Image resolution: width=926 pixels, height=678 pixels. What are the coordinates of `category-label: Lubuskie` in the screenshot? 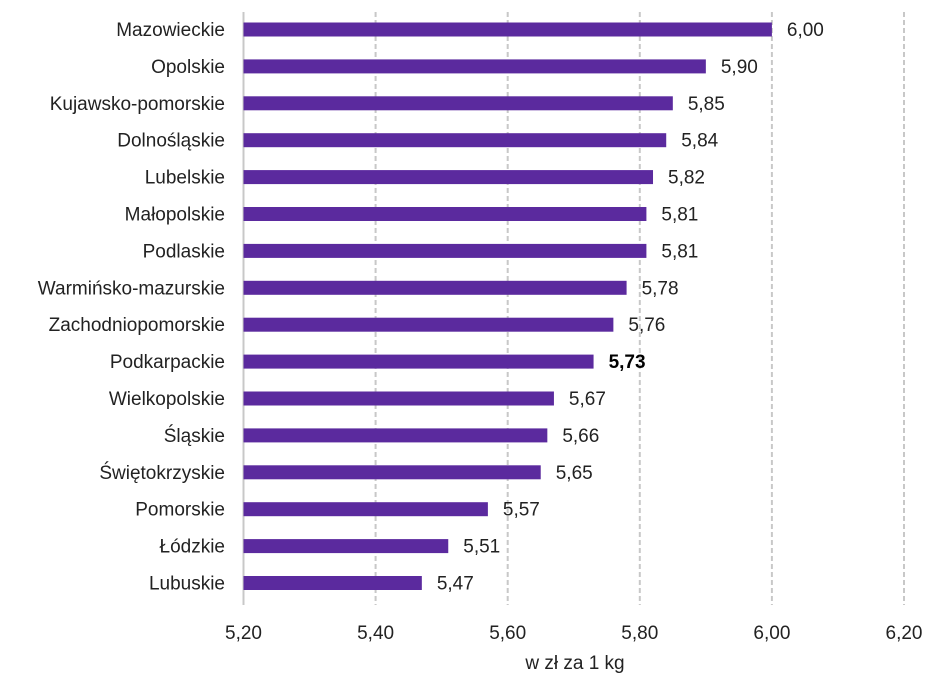 It's located at (187, 584).